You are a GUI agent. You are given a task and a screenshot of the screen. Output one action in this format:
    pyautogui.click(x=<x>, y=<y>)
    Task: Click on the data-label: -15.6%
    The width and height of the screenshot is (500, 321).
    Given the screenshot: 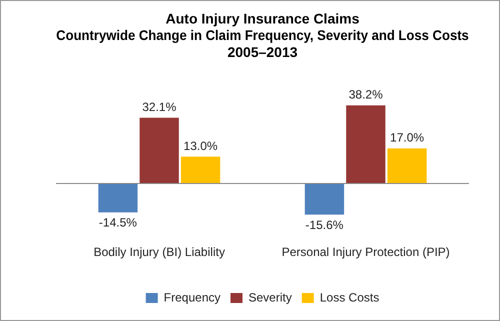 What is the action you would take?
    pyautogui.click(x=324, y=225)
    